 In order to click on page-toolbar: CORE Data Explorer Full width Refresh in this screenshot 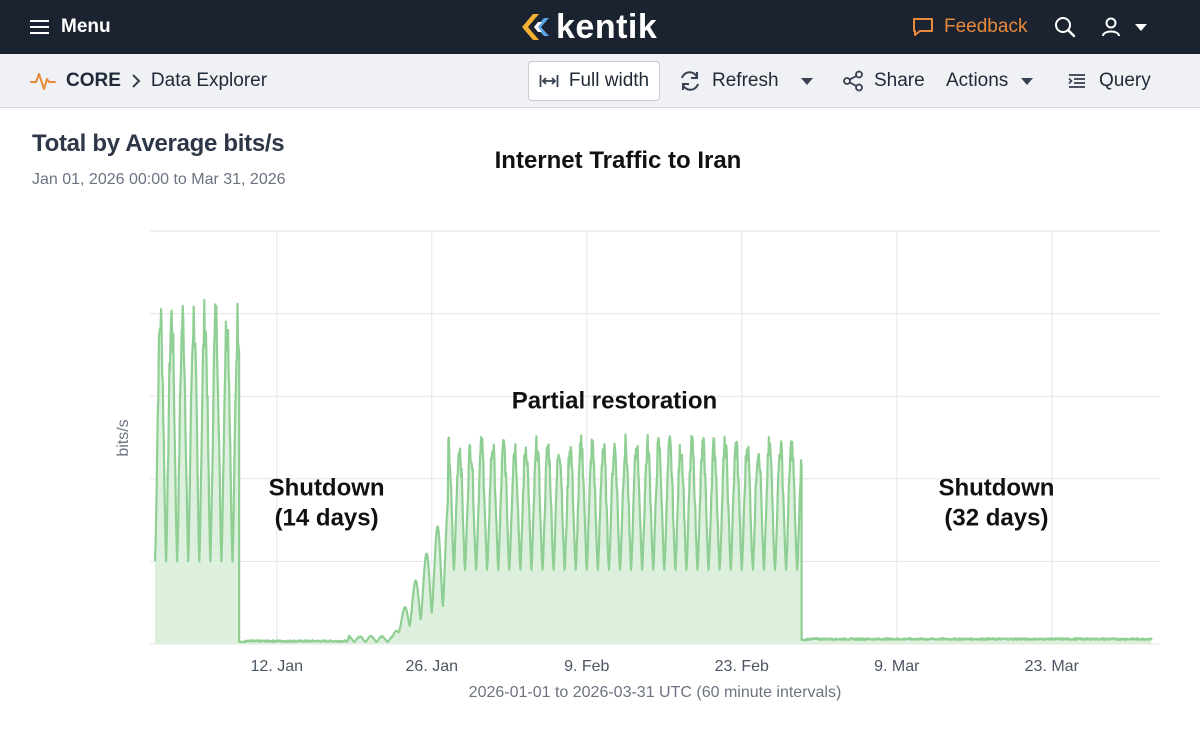, I will do `click(600, 81)`.